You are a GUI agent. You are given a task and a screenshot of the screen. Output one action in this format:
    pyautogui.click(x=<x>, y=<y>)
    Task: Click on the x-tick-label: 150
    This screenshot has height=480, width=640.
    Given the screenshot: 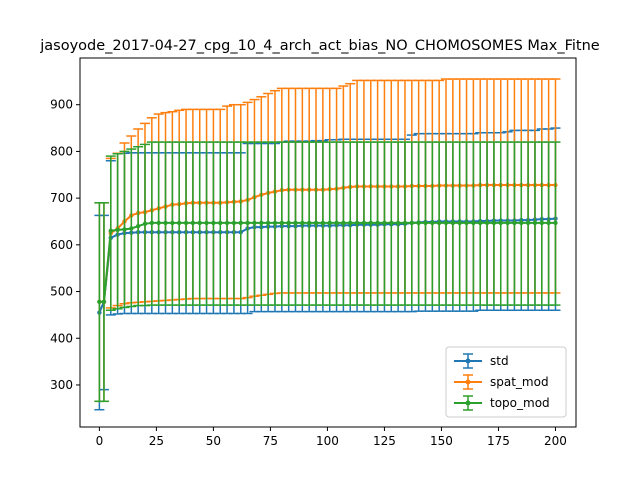 What is the action you would take?
    pyautogui.click(x=441, y=441)
    